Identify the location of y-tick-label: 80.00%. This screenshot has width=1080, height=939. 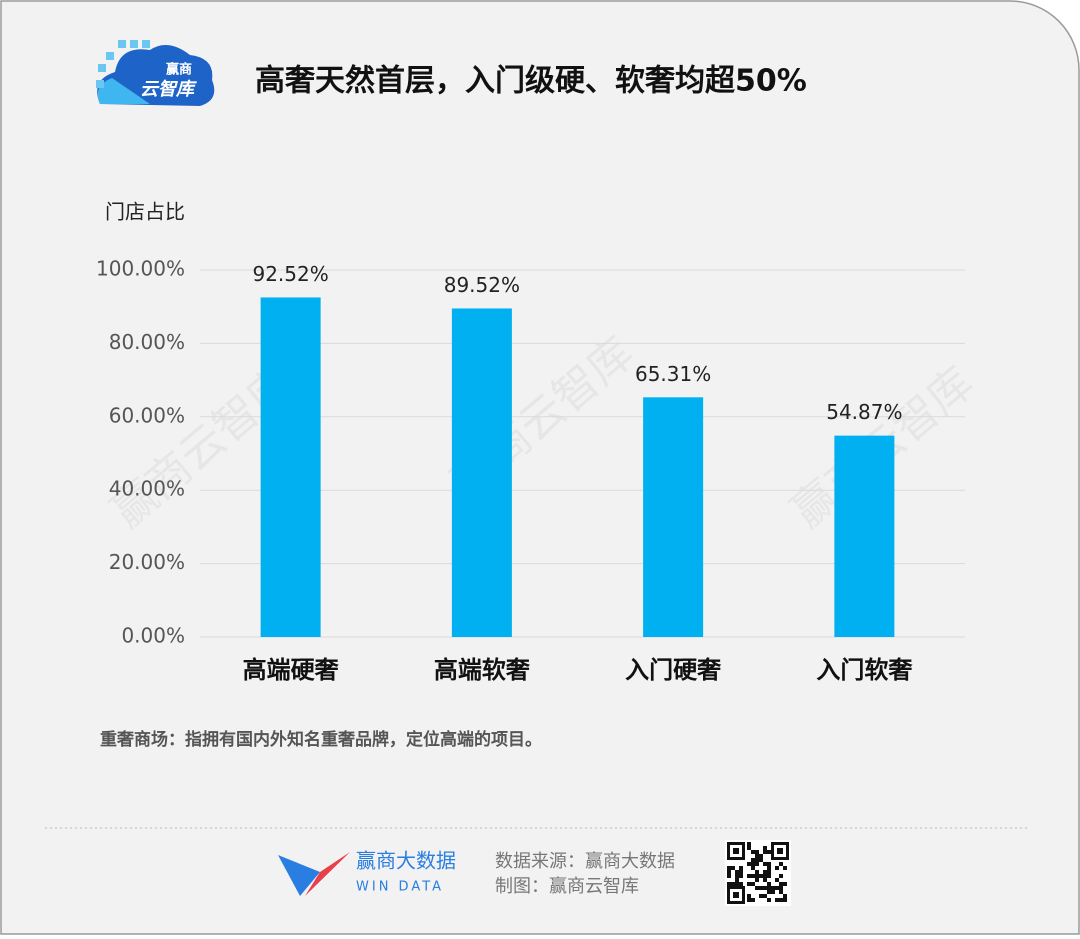
(147, 342).